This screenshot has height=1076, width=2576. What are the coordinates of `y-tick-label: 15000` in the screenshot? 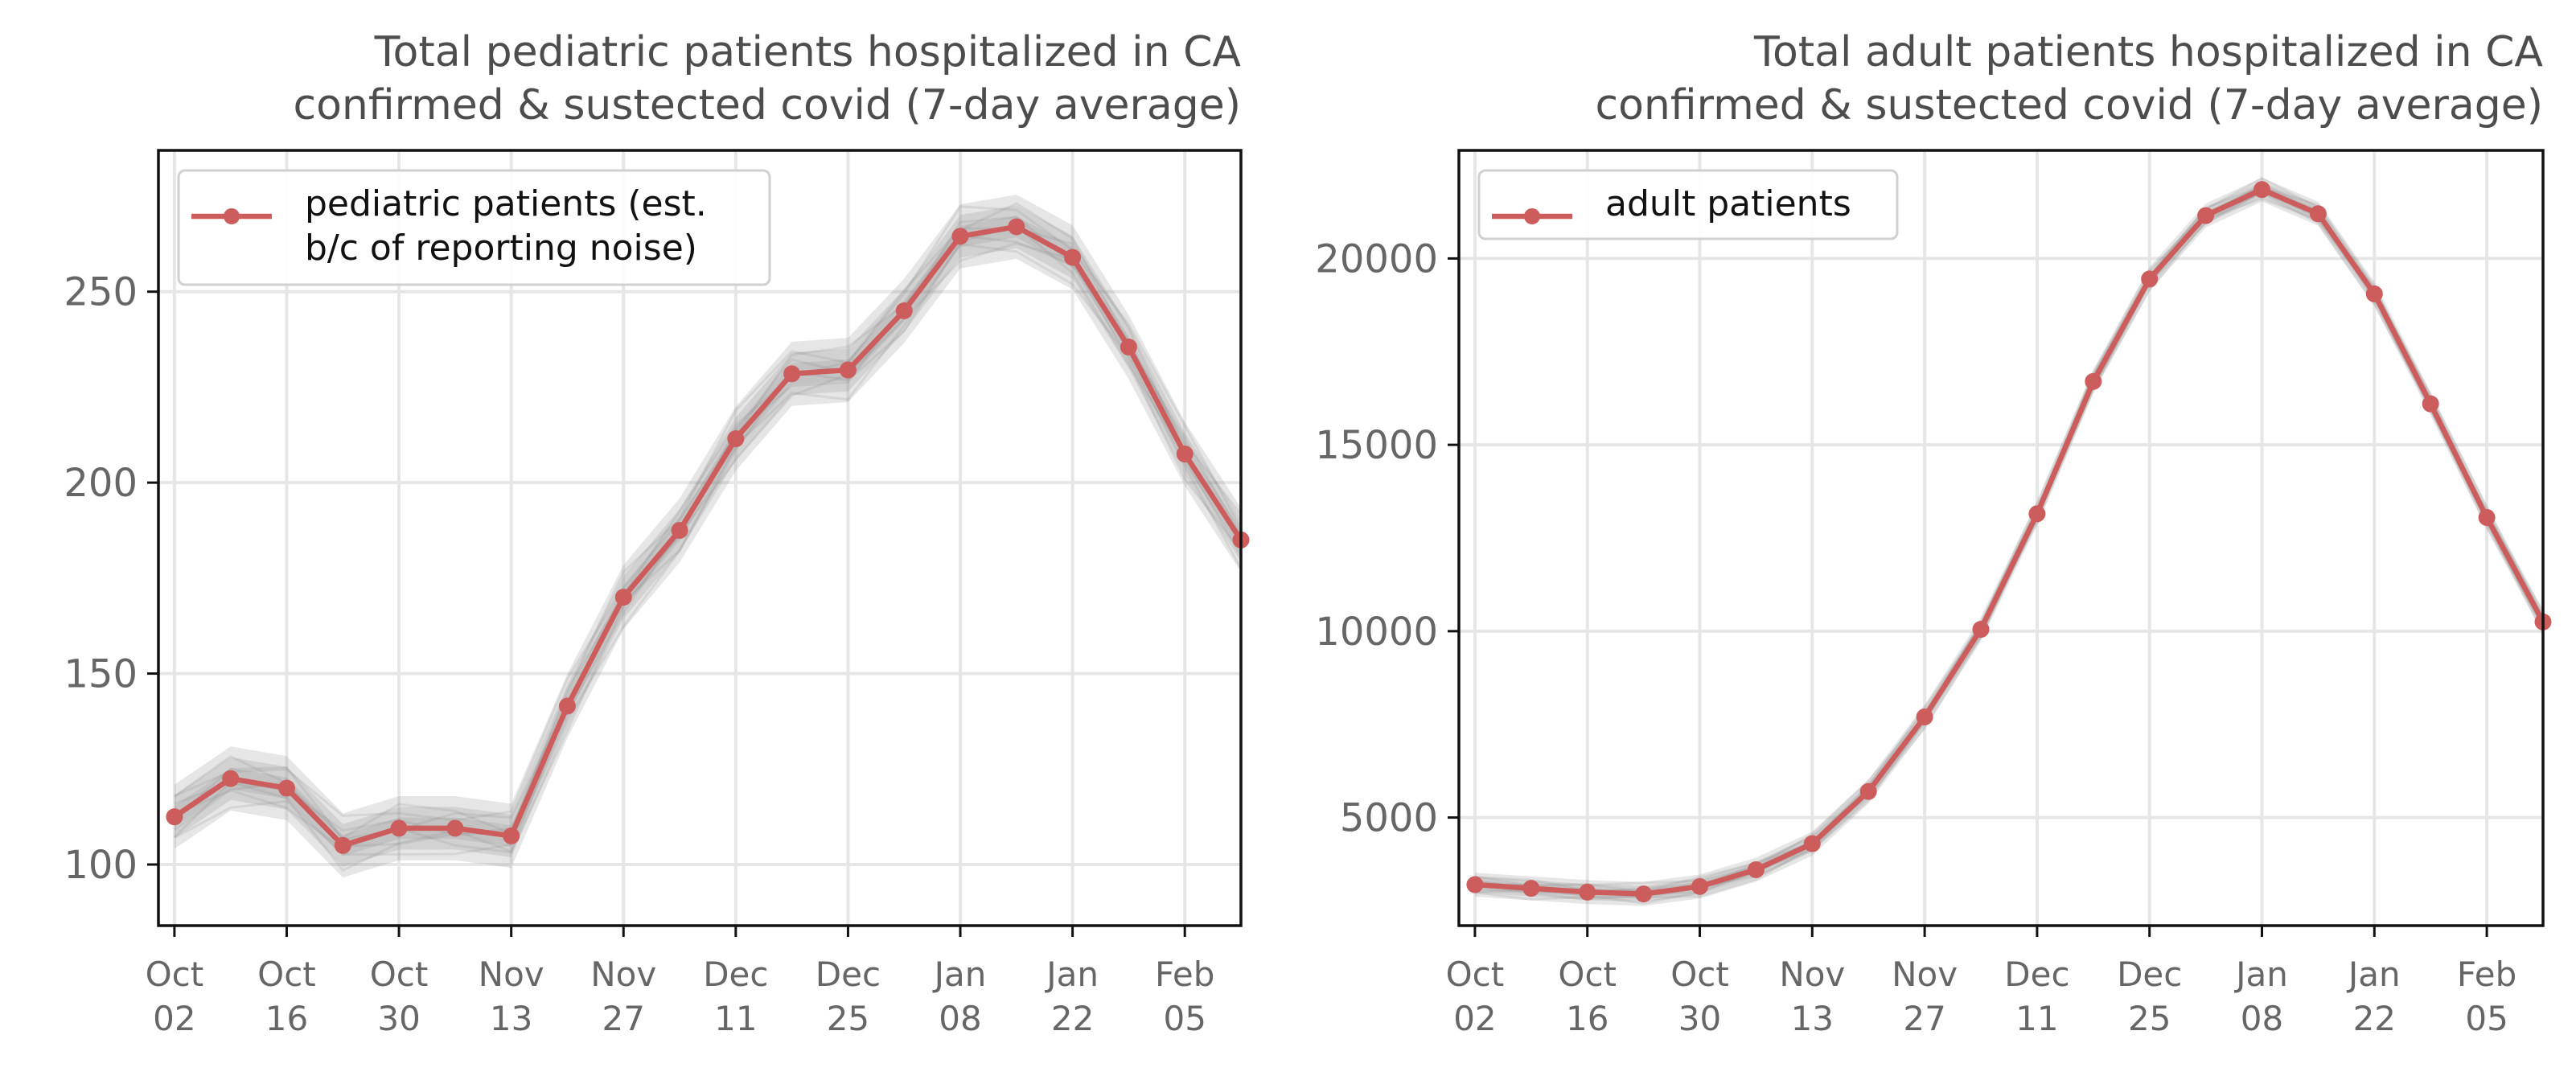 It's located at (1376, 445).